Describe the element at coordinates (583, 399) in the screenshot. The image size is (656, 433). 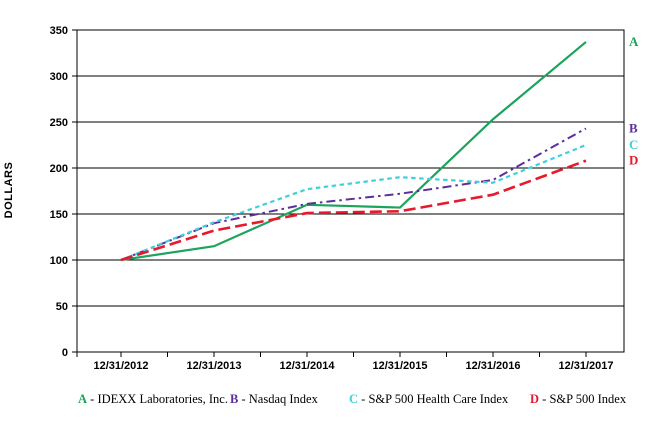
I see `legend-label-D: - S&P 500 Index` at that location.